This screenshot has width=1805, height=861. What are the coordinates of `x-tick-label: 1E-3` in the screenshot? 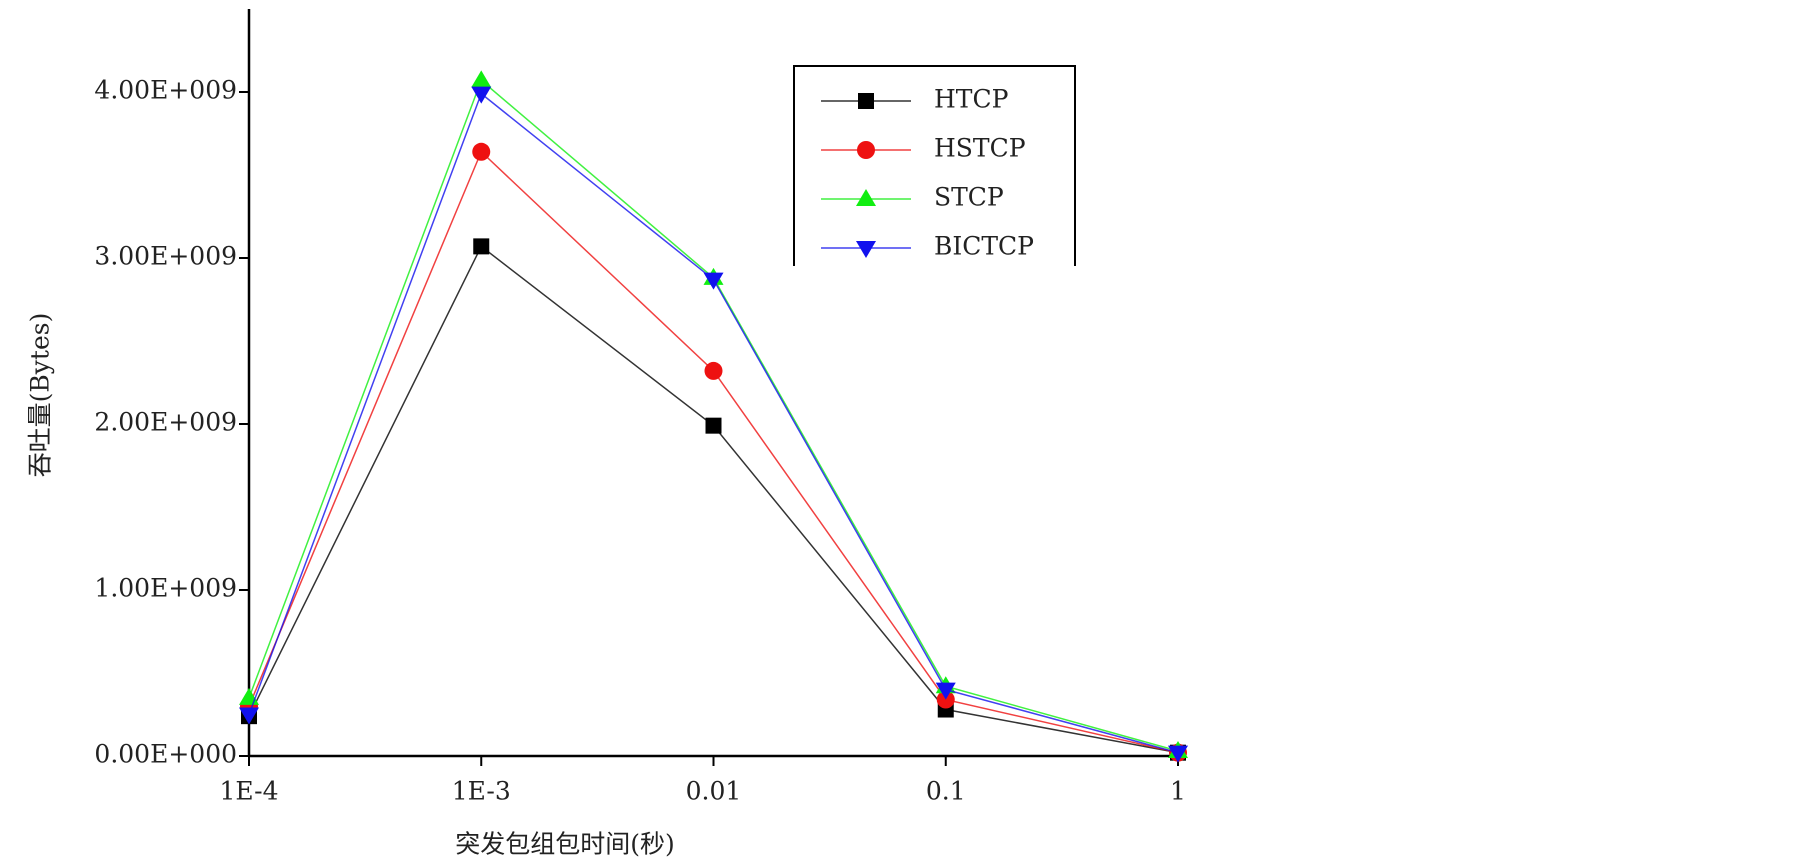 It's located at (481, 791).